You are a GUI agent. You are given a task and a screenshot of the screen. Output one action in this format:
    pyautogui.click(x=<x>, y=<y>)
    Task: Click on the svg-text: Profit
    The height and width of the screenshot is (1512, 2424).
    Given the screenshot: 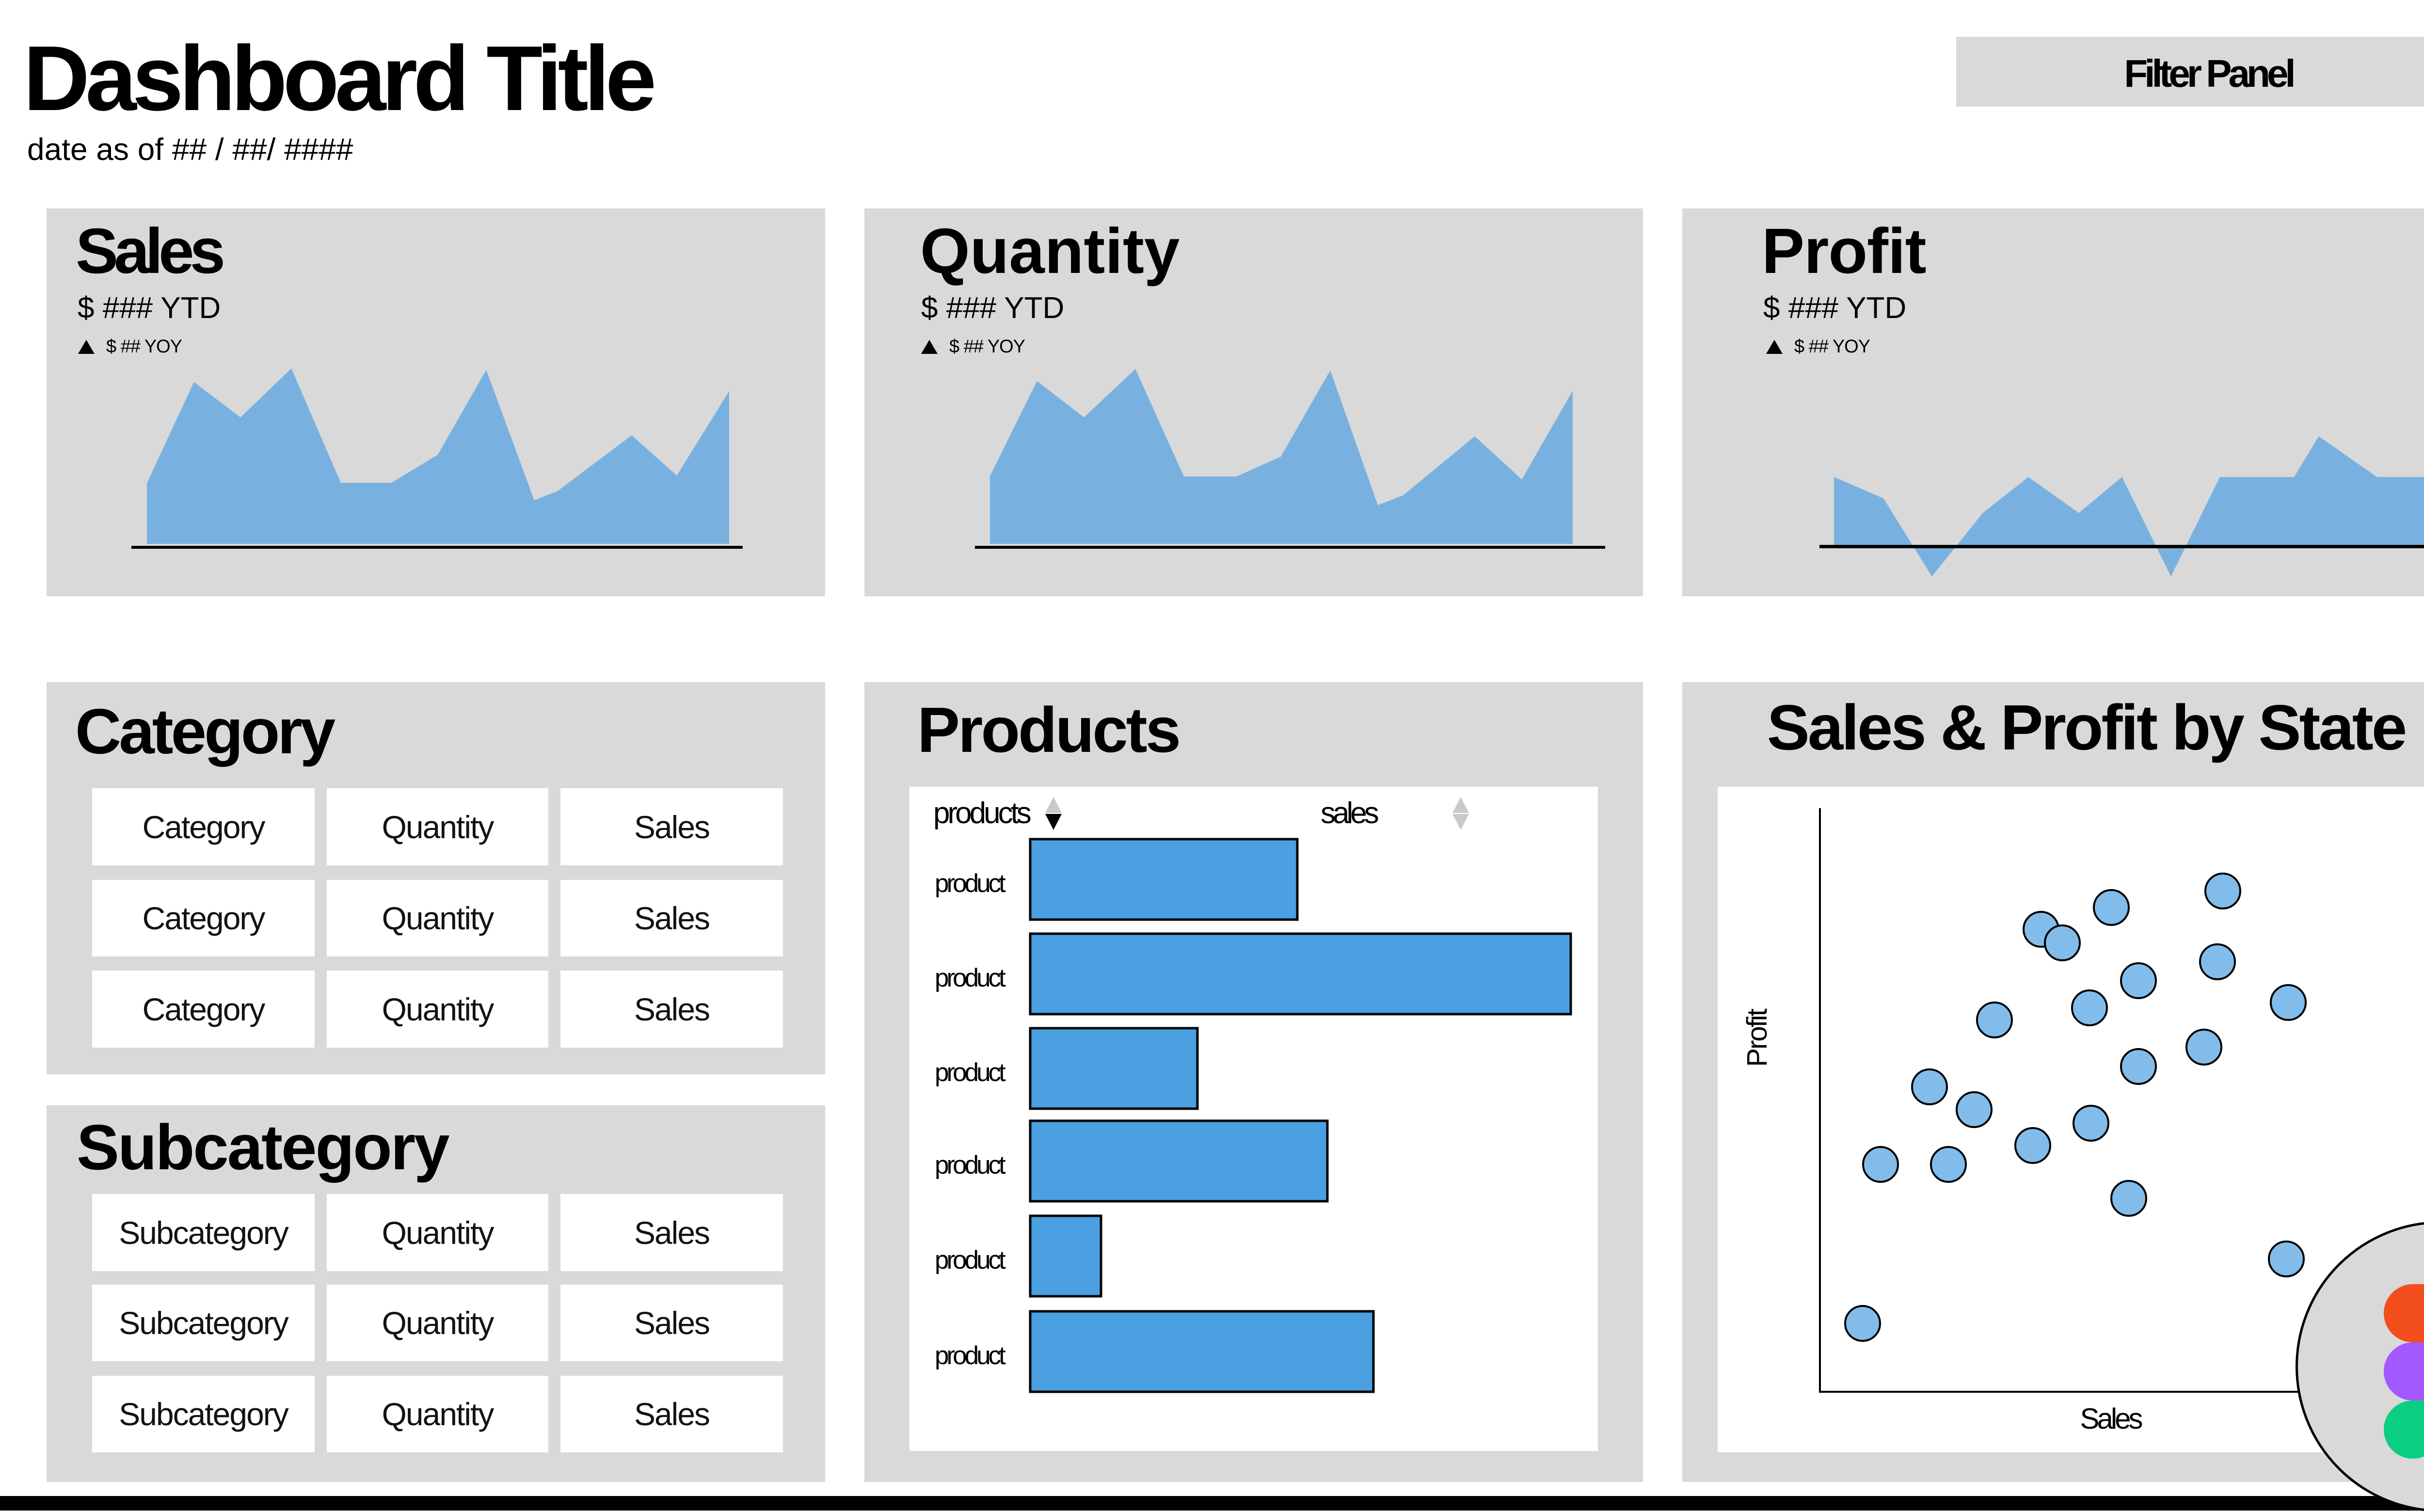 What is the action you would take?
    pyautogui.click(x=1757, y=1037)
    